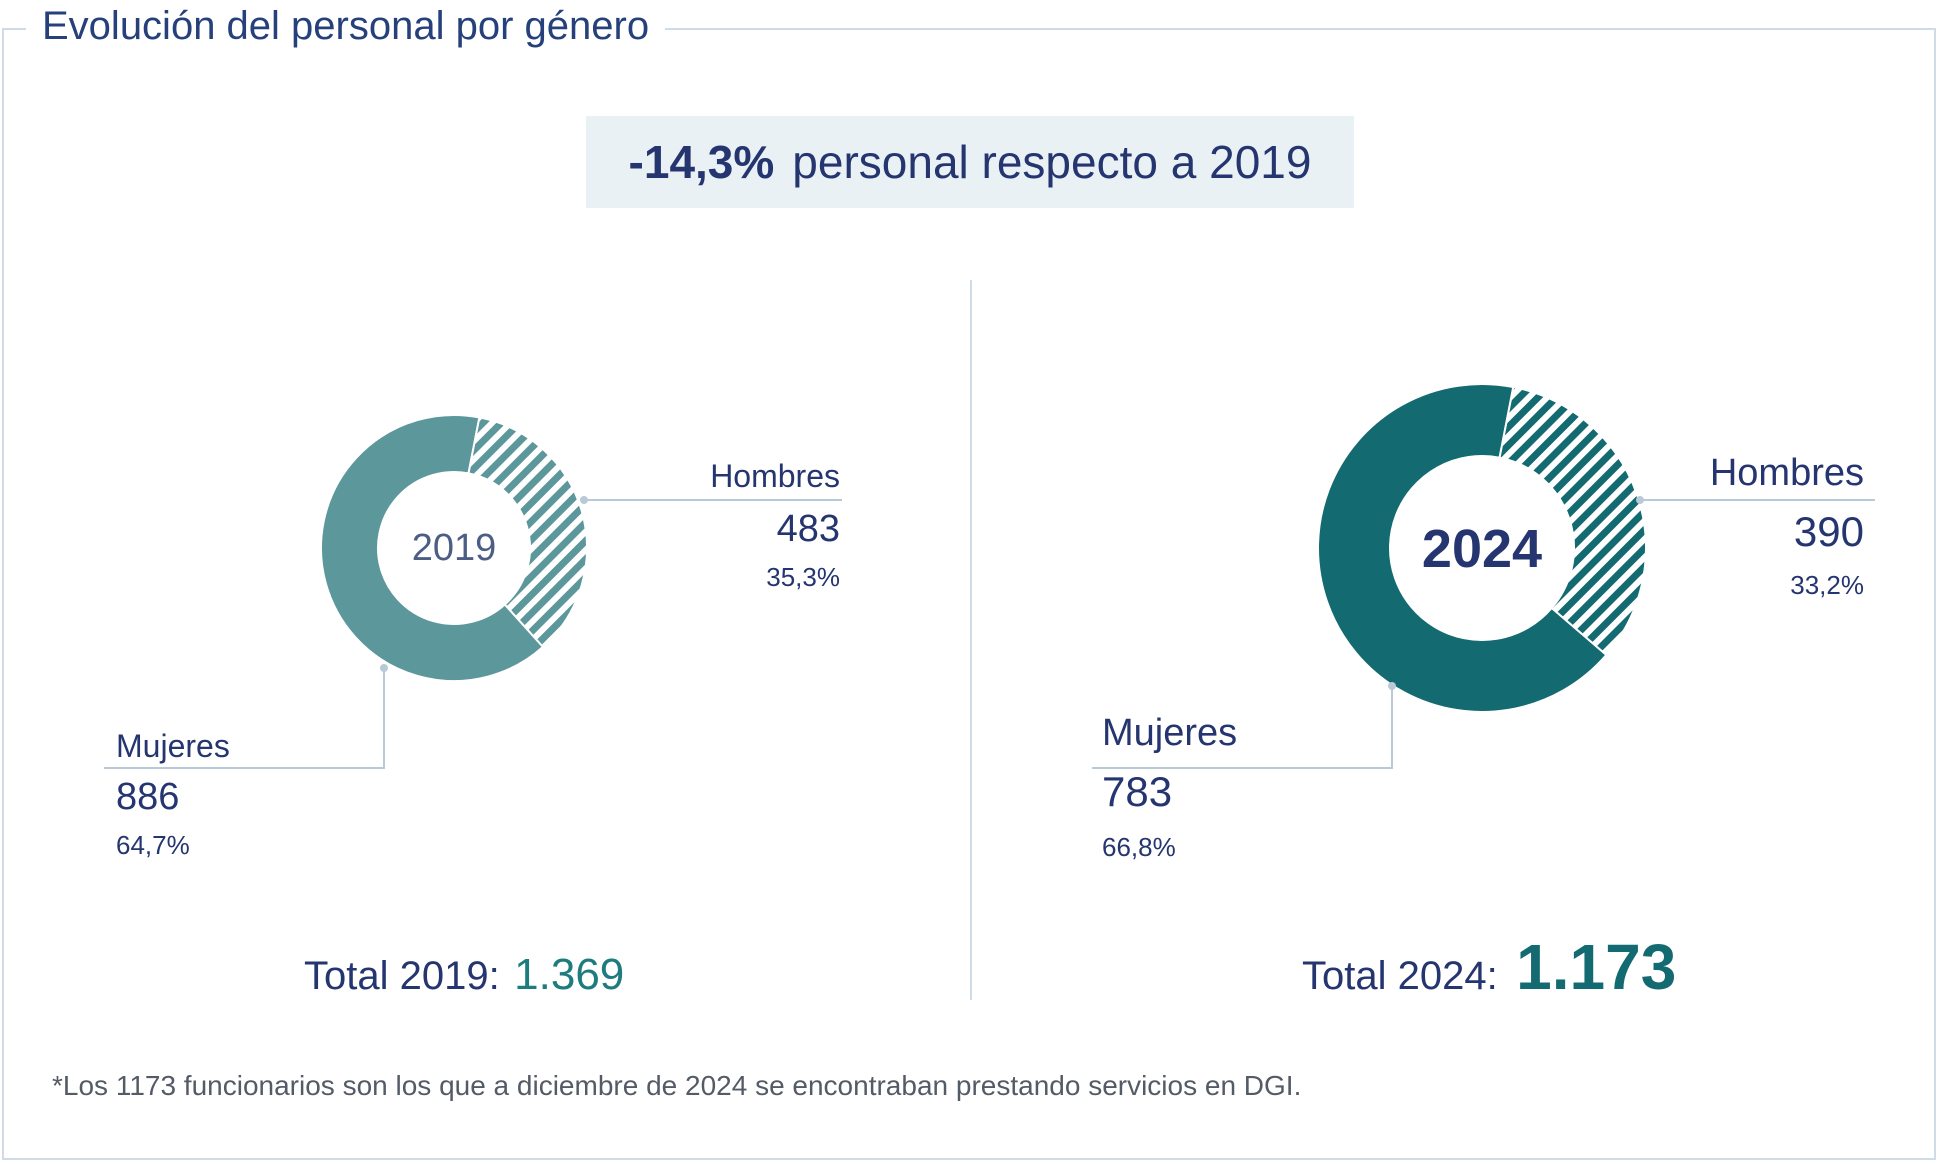 The image size is (1940, 1164). What do you see at coordinates (584, 500) in the screenshot?
I see `leader-2019-hombres-dot` at bounding box center [584, 500].